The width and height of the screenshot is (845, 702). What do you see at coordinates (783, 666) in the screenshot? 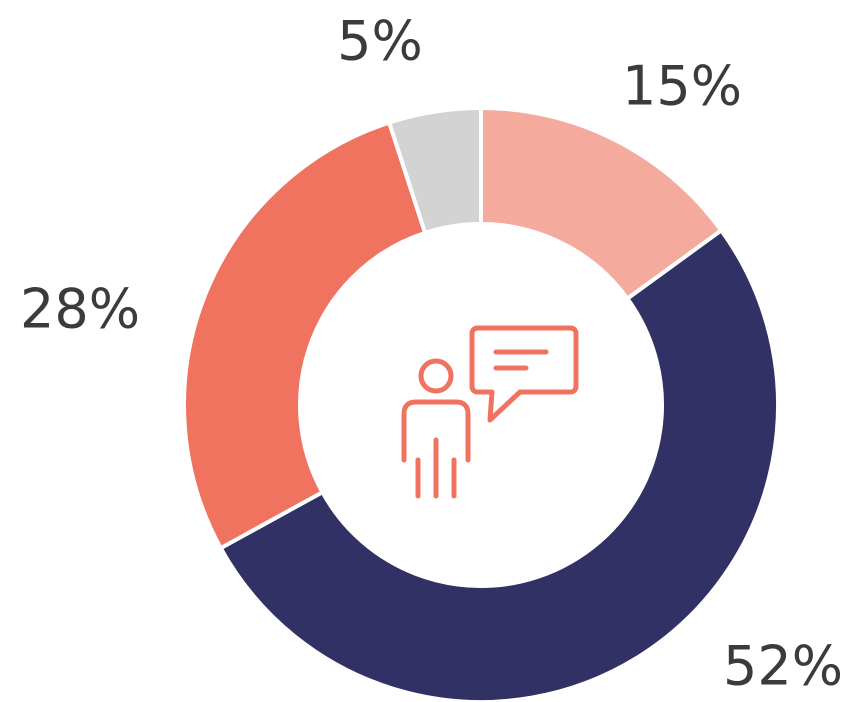
I see `value-label: 52%` at bounding box center [783, 666].